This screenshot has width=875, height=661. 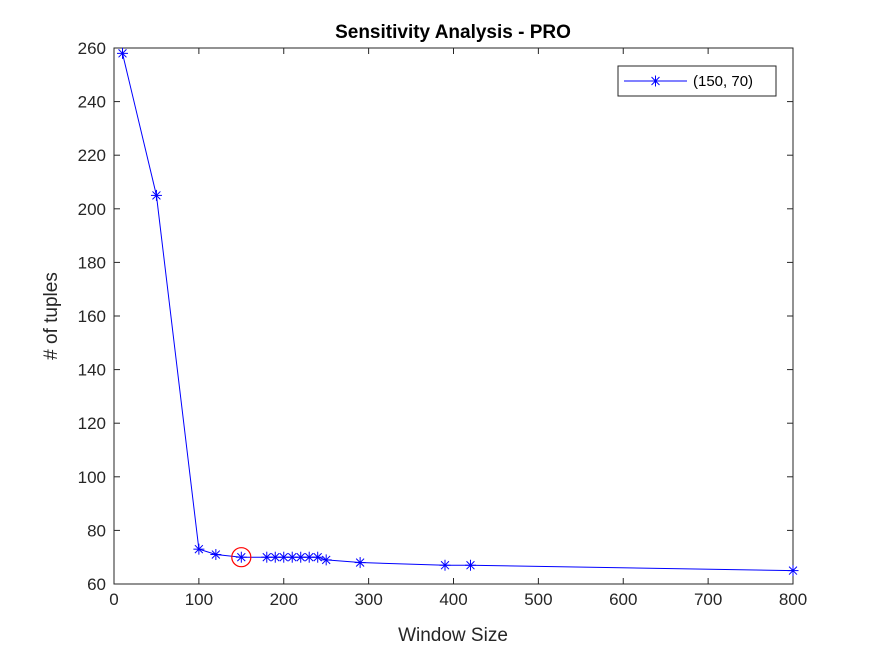 I want to click on x-tick-label: 0, so click(x=113, y=599).